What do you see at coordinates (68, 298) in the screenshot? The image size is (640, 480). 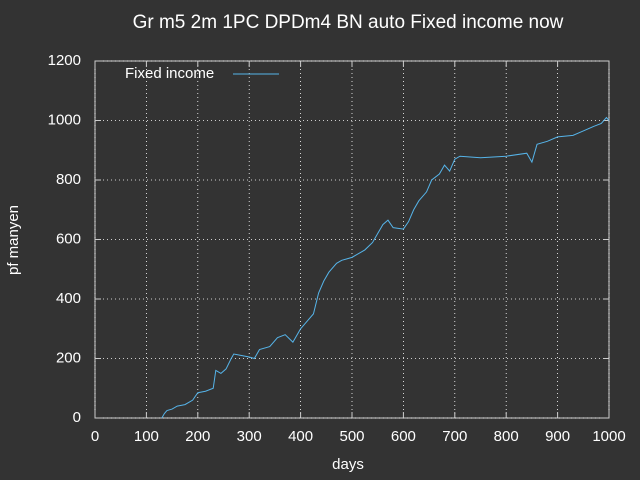 I see `y-tick-label: 400` at bounding box center [68, 298].